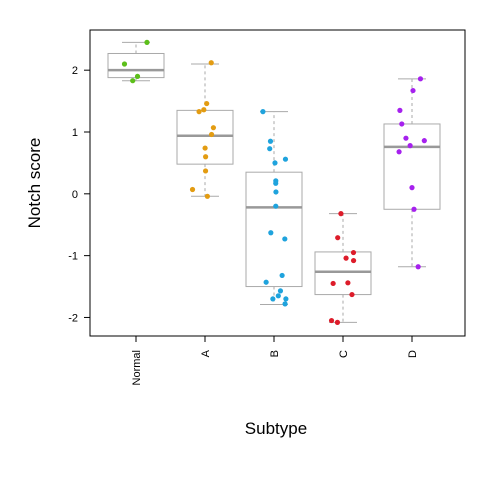 Image resolution: width=480 pixels, height=480 pixels. I want to click on x-tick-label: A, so click(206, 353).